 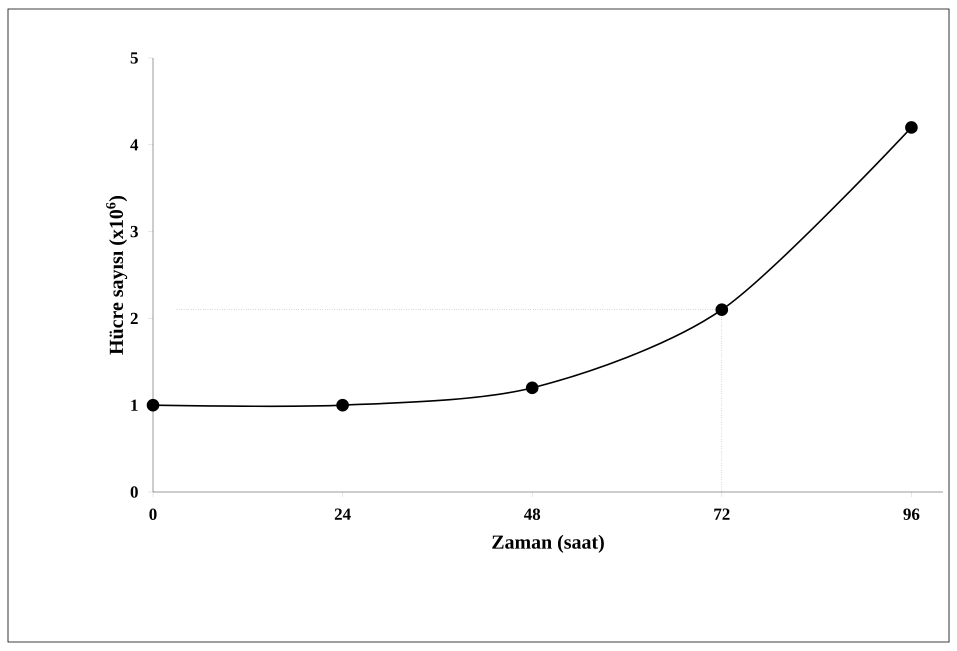 What do you see at coordinates (134, 405) in the screenshot?
I see `y-tick-label: 1` at bounding box center [134, 405].